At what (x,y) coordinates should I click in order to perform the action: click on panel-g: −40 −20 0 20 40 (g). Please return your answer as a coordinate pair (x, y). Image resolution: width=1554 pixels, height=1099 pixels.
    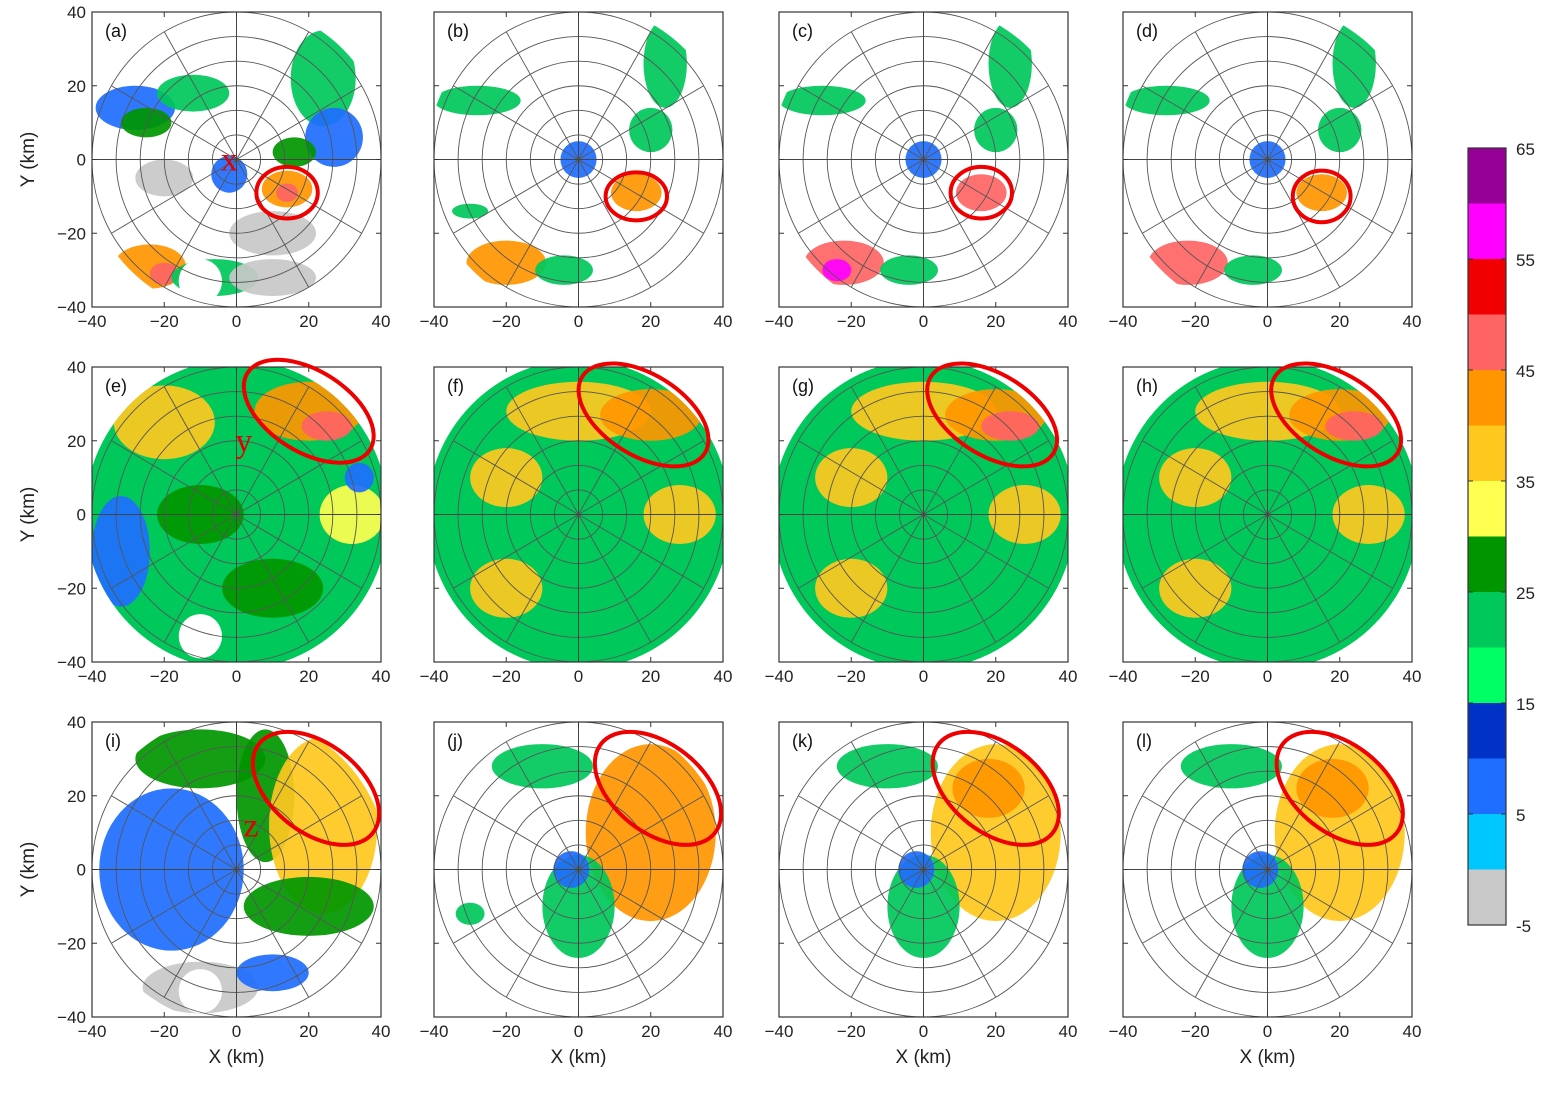
    Looking at the image, I should click on (921, 523).